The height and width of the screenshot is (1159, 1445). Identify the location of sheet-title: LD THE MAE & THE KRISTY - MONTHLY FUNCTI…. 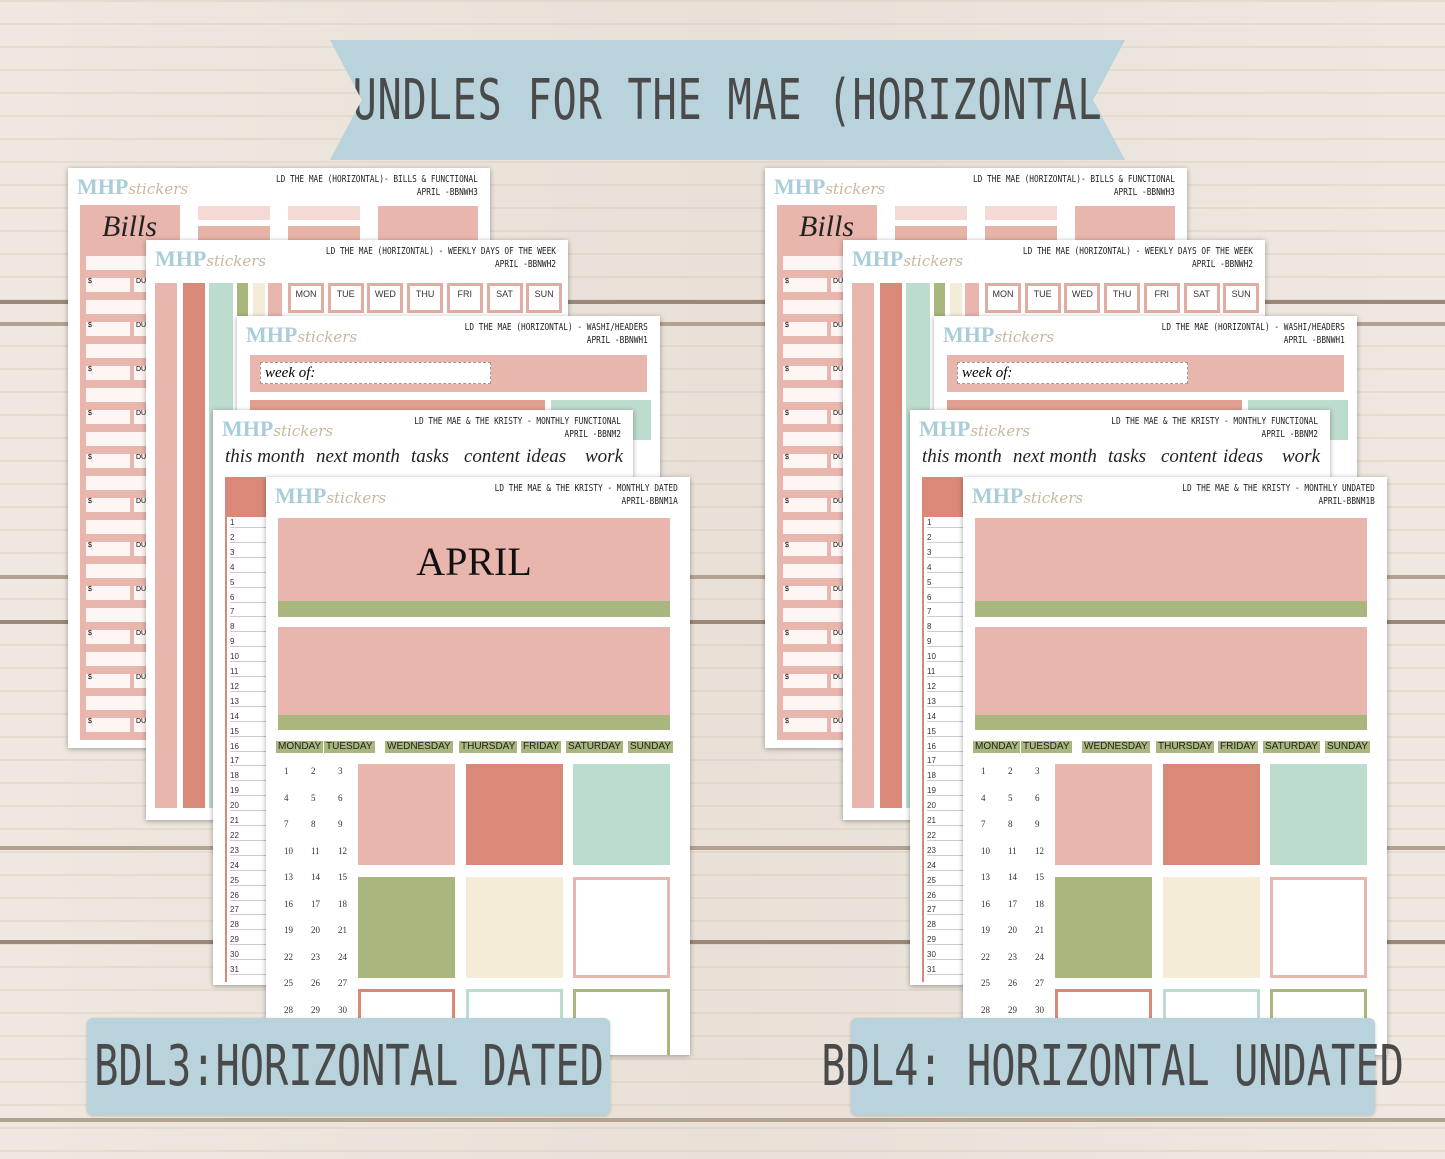
(517, 428).